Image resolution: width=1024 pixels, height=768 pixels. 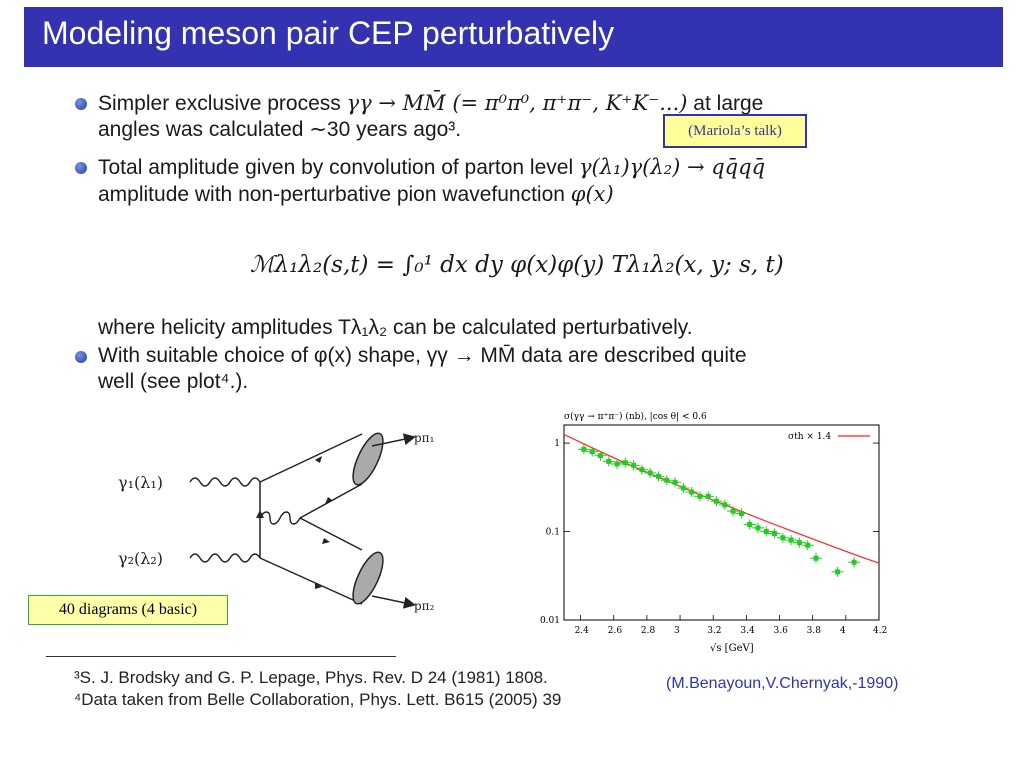 I want to click on title-bar: Modeling meson pair CEP perturbatively, so click(x=513, y=37).